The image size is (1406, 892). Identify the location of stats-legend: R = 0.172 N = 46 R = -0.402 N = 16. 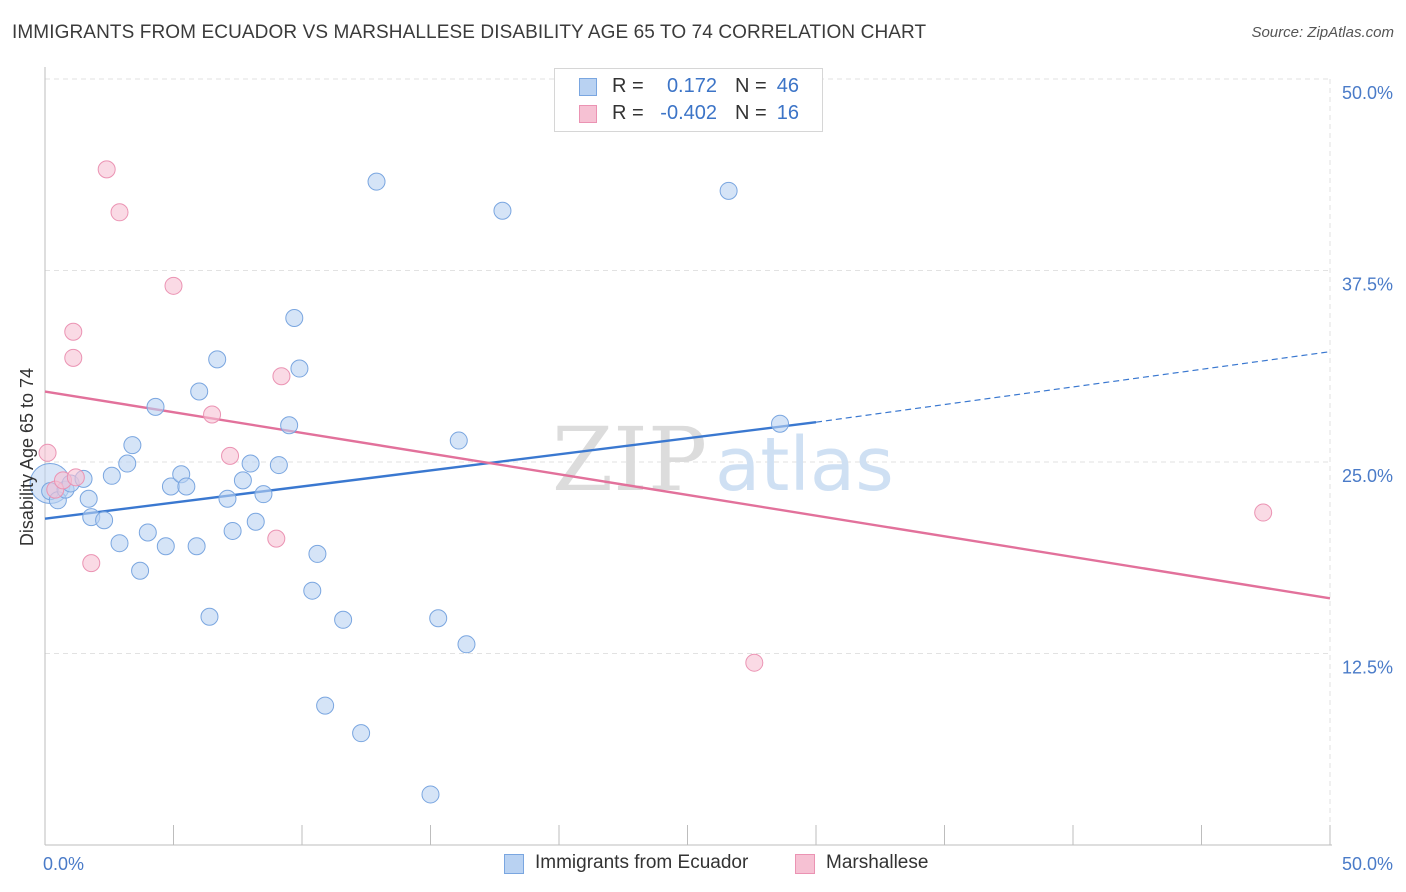
(688, 100).